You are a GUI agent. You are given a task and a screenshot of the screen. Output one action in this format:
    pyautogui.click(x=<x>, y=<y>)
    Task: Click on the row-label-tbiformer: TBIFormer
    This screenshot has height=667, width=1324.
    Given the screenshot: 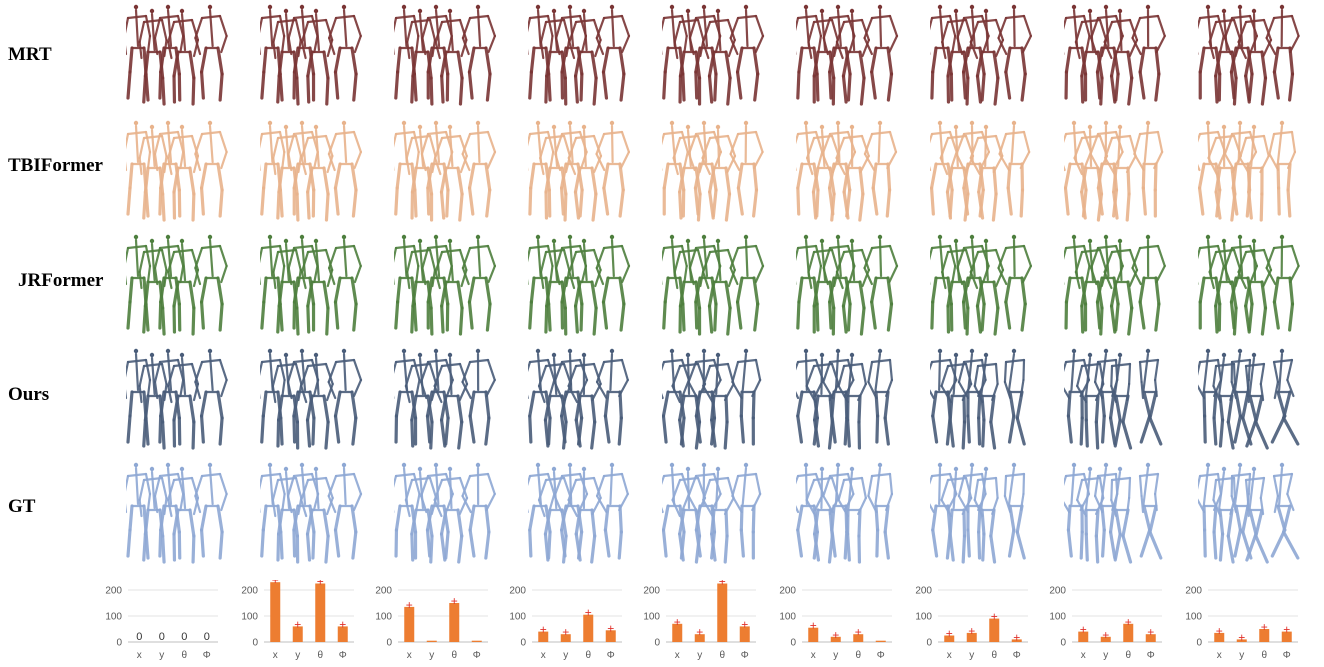 What is the action you would take?
    pyautogui.click(x=55, y=165)
    